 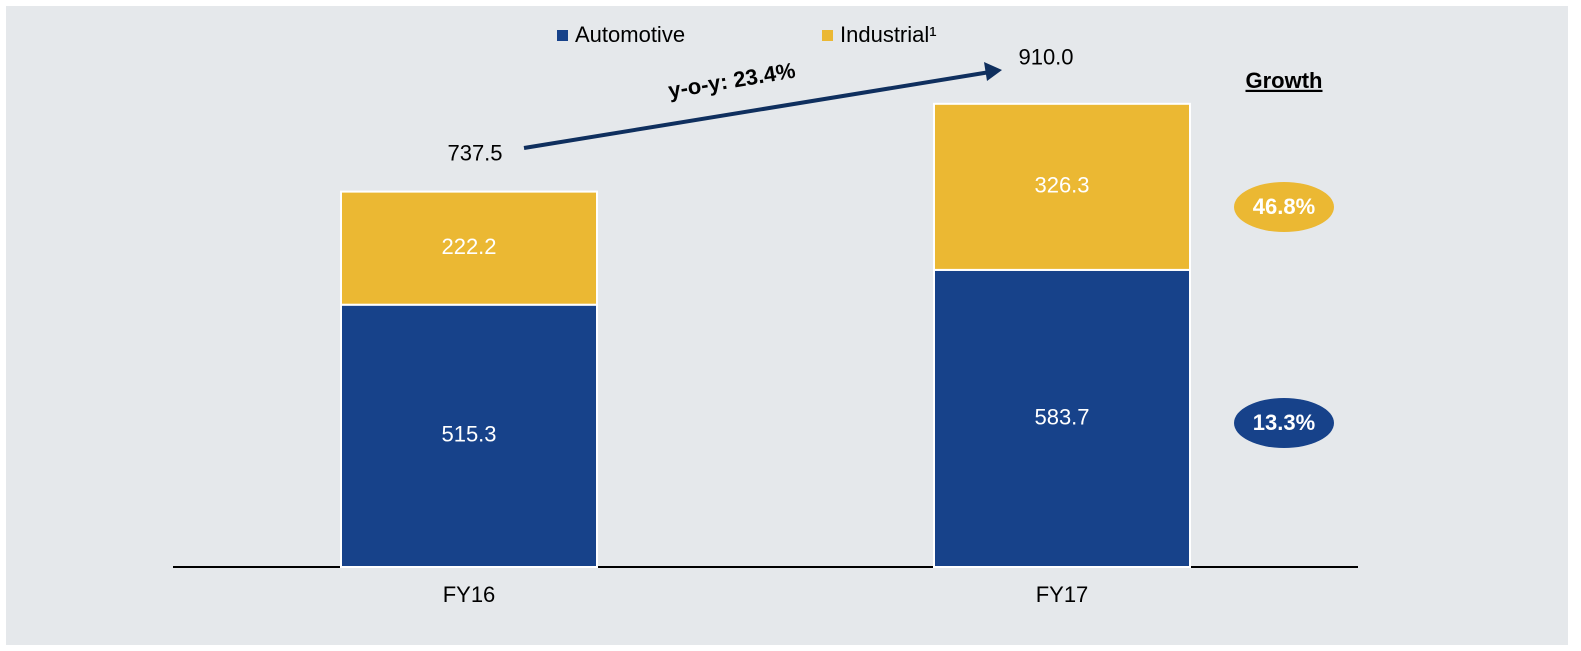 I want to click on segment-label: 222.2, so click(x=468, y=246).